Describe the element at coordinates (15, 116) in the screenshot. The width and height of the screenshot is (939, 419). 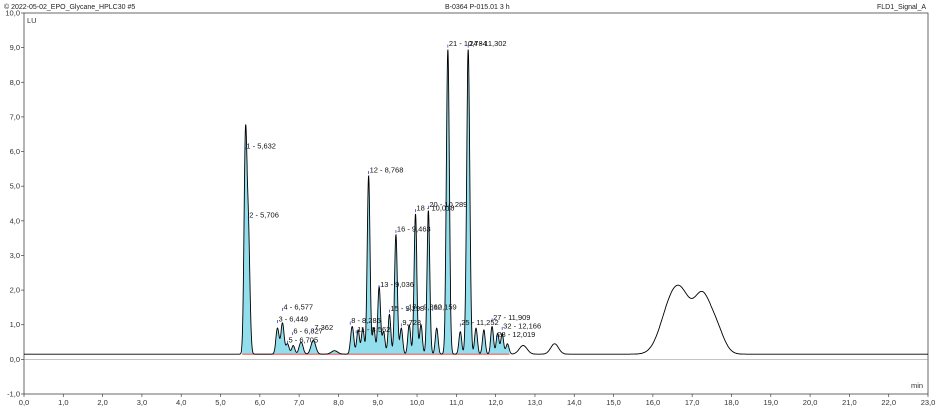
I see `y-tick-label: 7,0` at that location.